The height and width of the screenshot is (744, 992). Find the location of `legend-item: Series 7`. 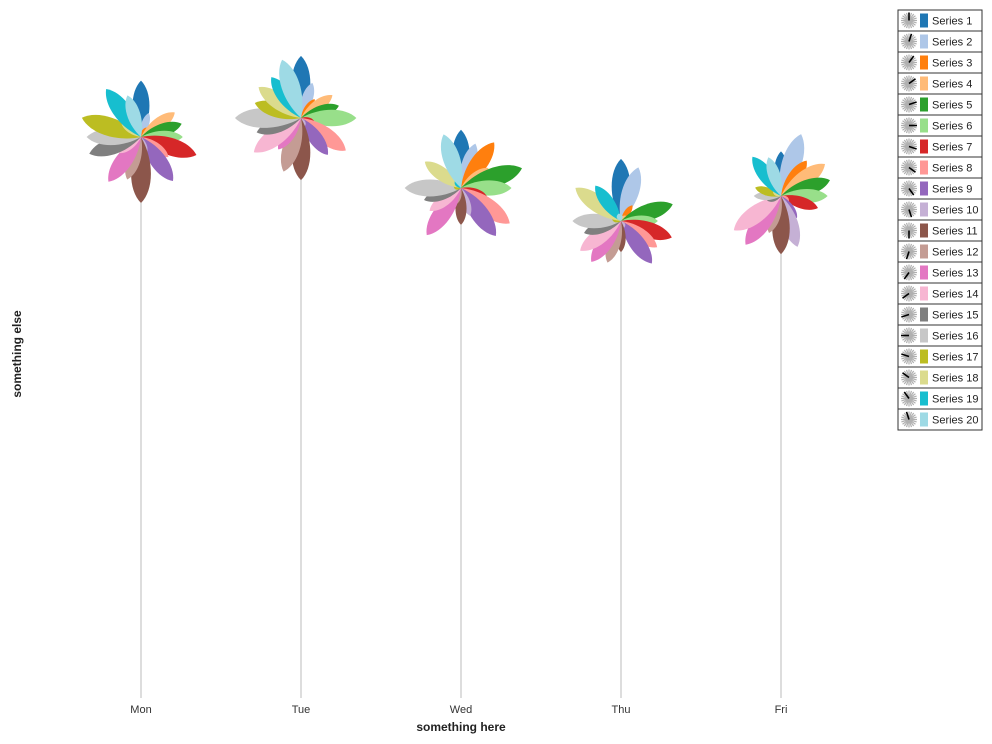

legend-item: Series 7 is located at coordinates (940, 146).